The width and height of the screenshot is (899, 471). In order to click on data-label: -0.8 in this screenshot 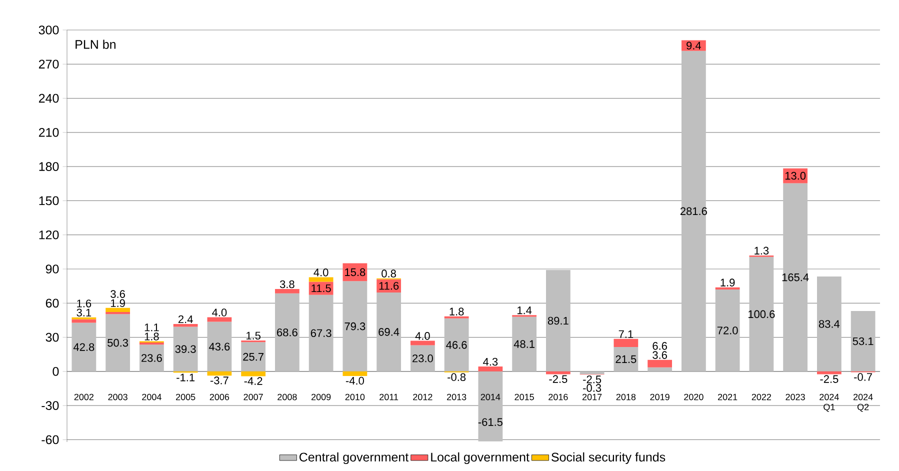, I will do `click(457, 377)`.